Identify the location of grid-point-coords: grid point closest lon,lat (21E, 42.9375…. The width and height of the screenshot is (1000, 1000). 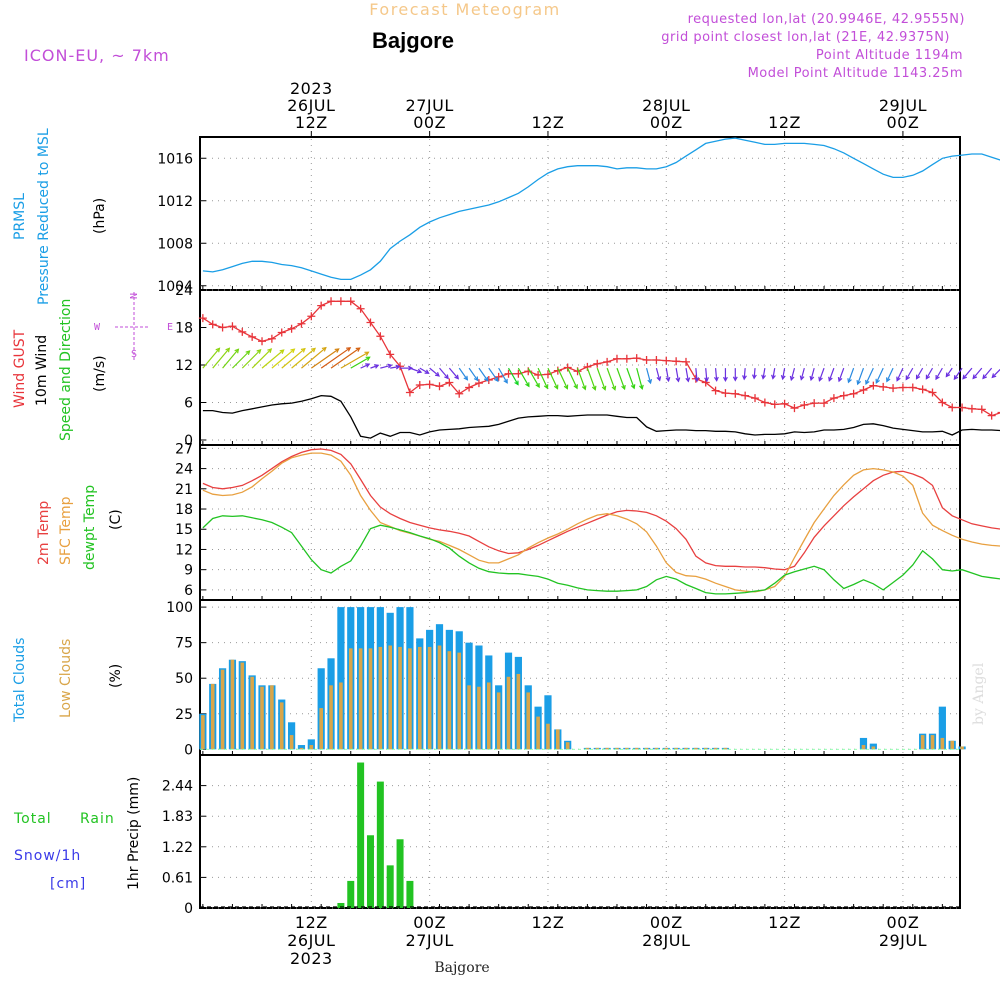
(805, 37).